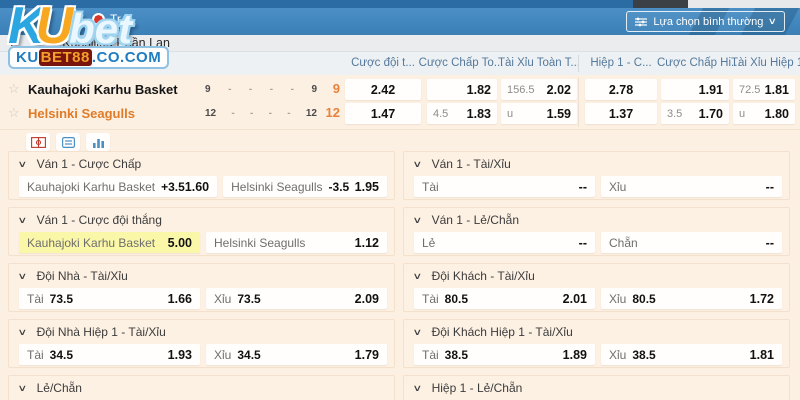  What do you see at coordinates (201, 276) in the screenshot?
I see `section-header: ∨ Đội Nhà - Tài/Xỉu` at bounding box center [201, 276].